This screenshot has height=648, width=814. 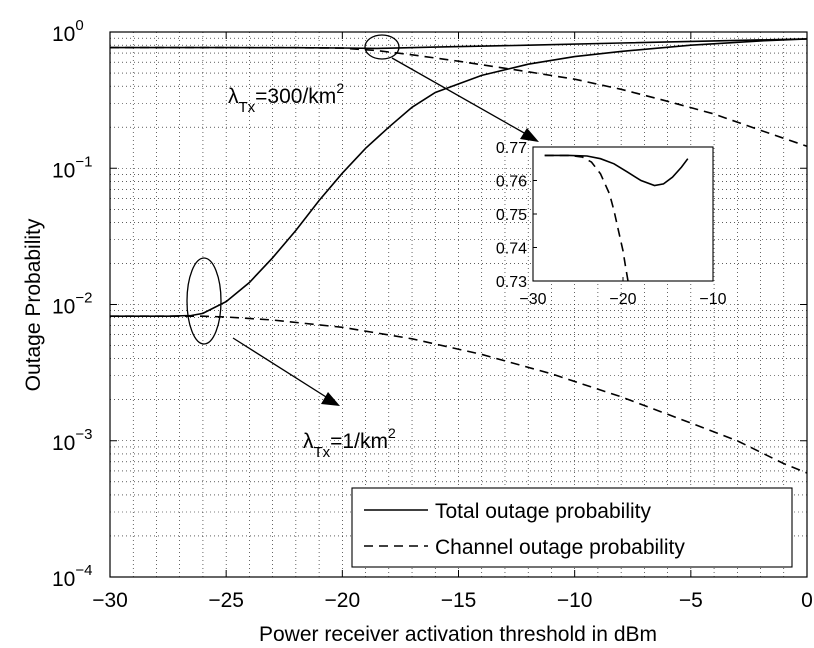 I want to click on x-tick-label: −30, so click(x=110, y=600).